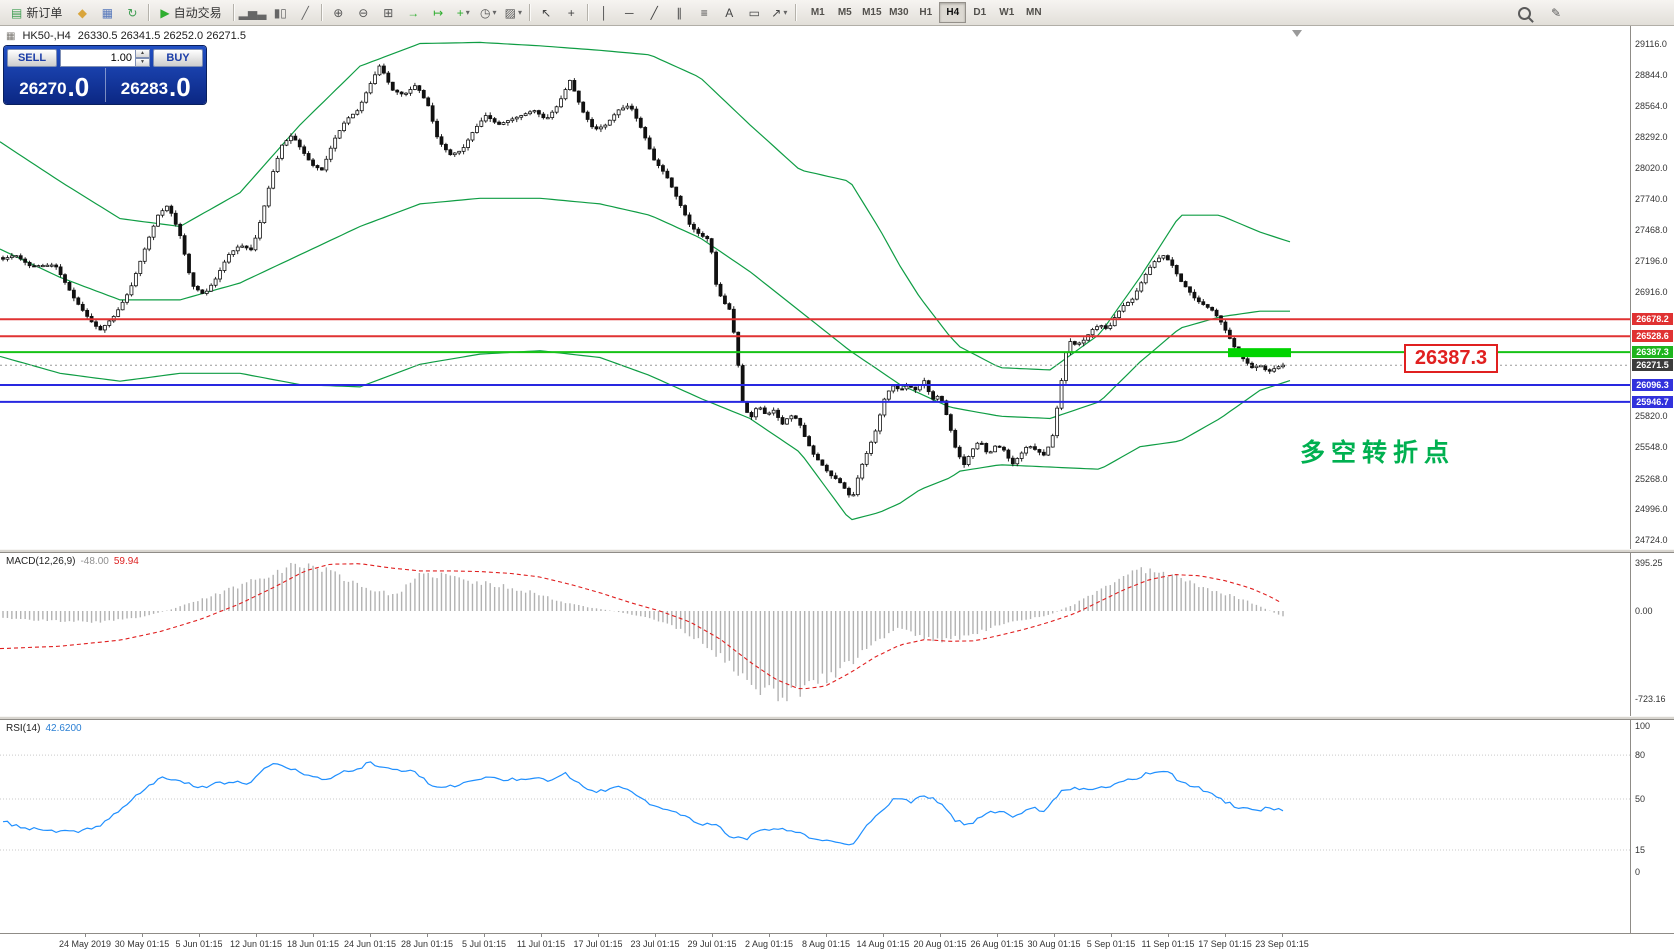 The width and height of the screenshot is (1674, 952). I want to click on crosshair-icon: +, so click(571, 13).